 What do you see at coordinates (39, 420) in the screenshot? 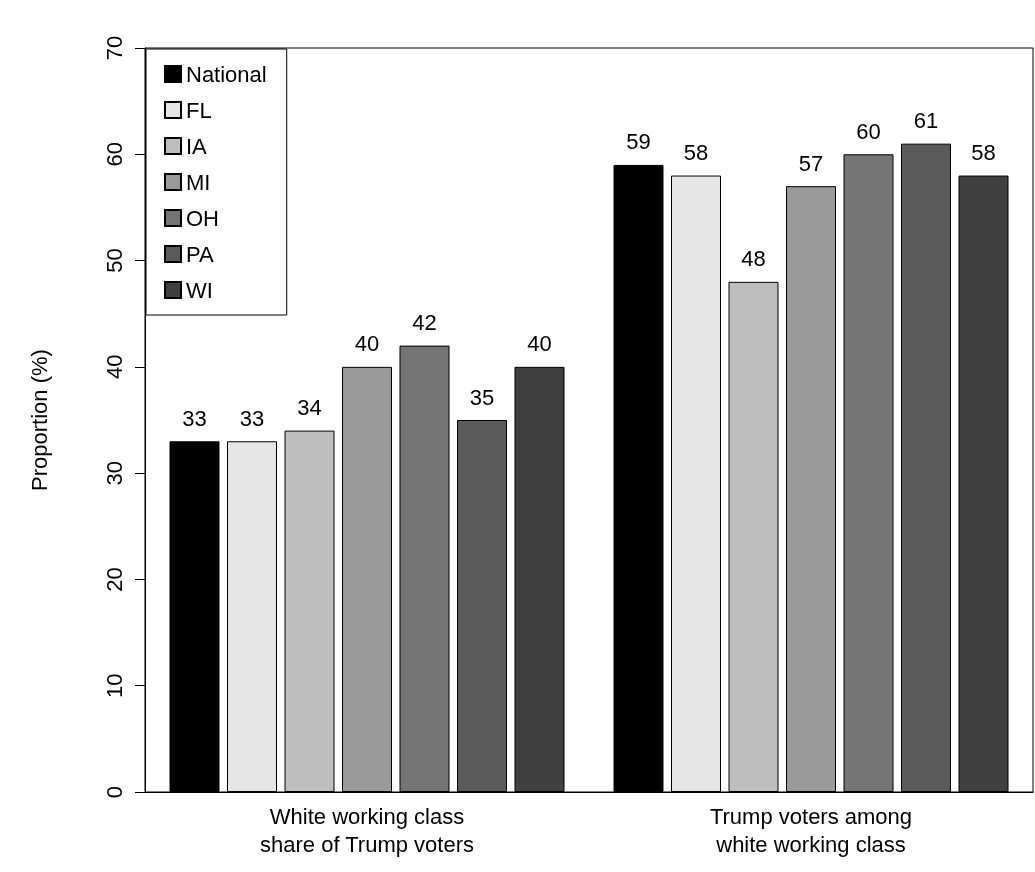
I see `y-axis-title: Proportion (%)` at bounding box center [39, 420].